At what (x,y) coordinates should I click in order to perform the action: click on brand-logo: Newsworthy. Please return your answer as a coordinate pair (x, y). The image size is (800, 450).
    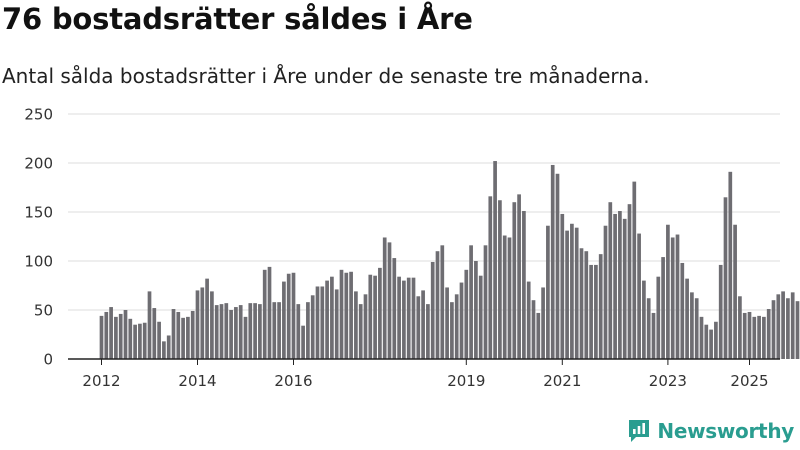
    Looking at the image, I should click on (710, 431).